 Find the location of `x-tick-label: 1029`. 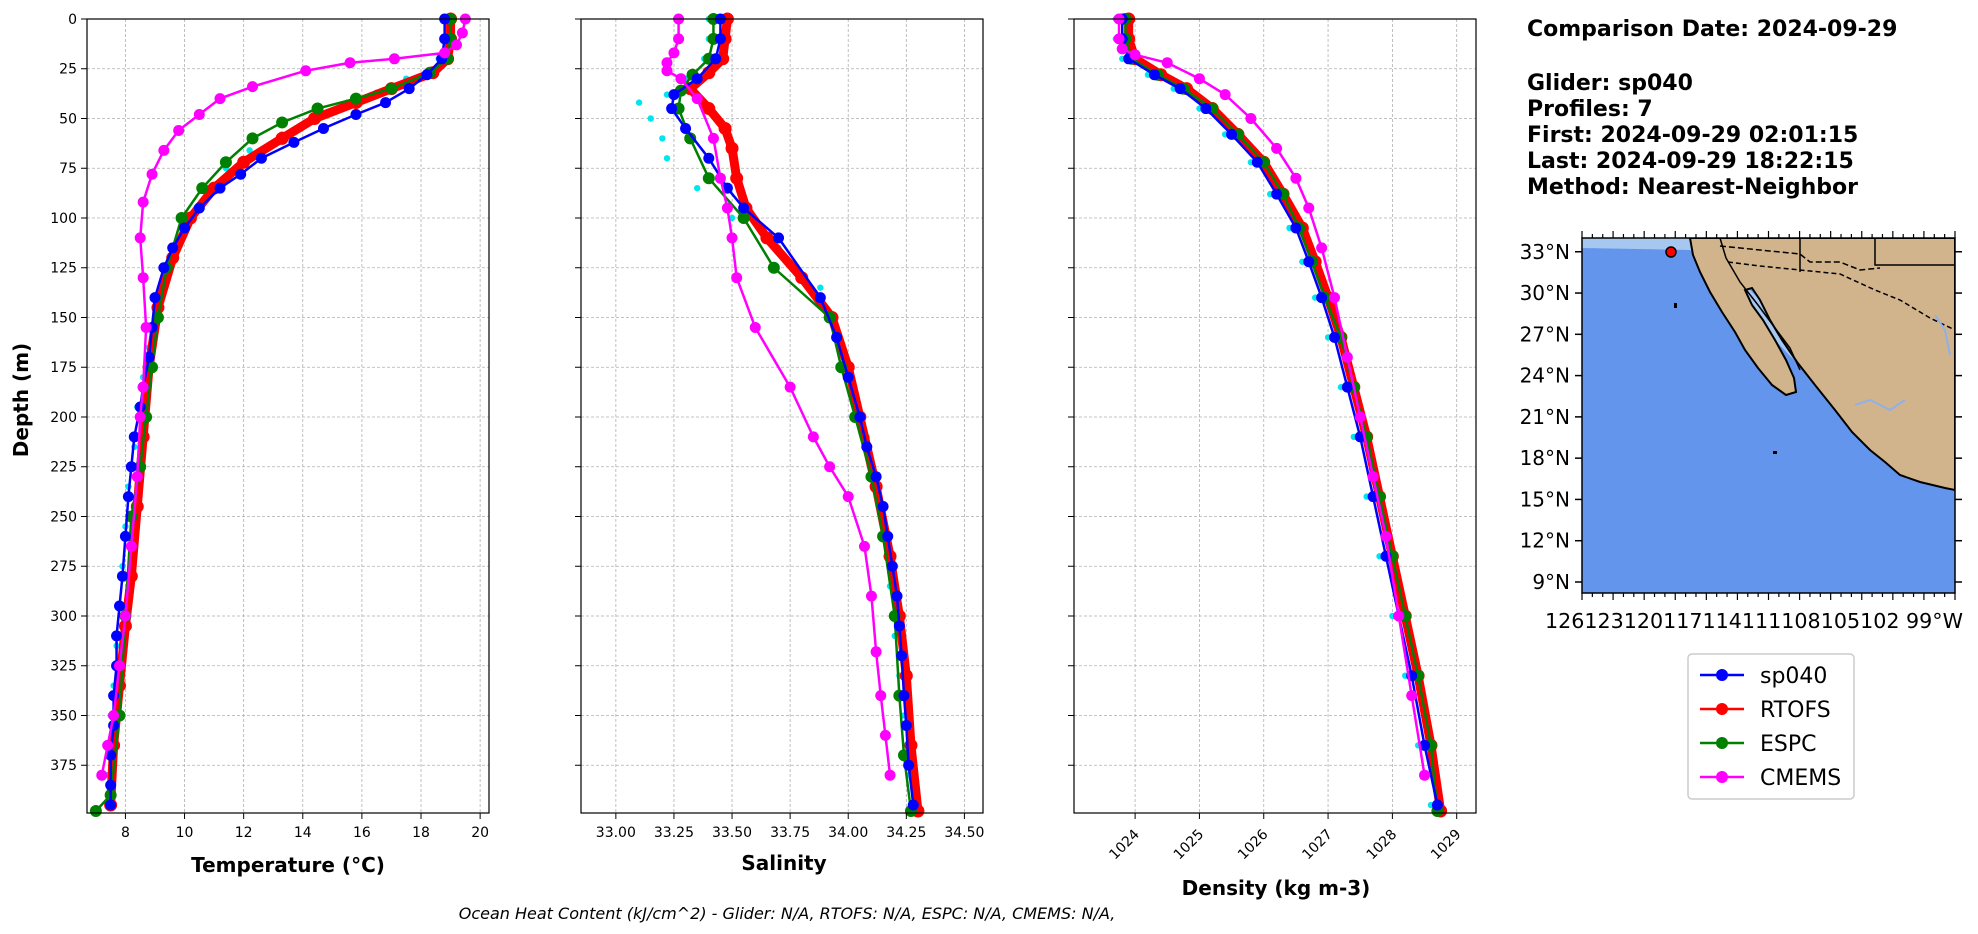

x-tick-label: 1029 is located at coordinates (1446, 845).